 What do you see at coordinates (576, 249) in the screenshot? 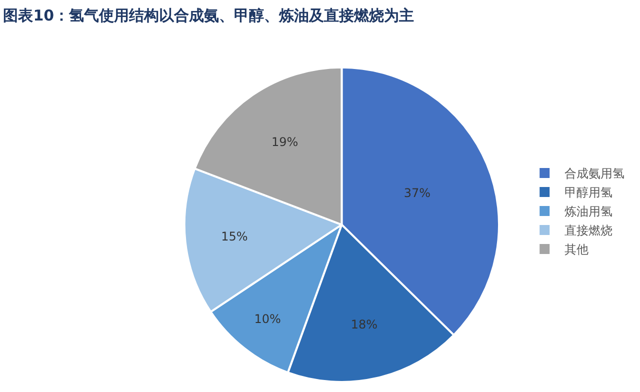
I see `legend-label: 其他` at bounding box center [576, 249].